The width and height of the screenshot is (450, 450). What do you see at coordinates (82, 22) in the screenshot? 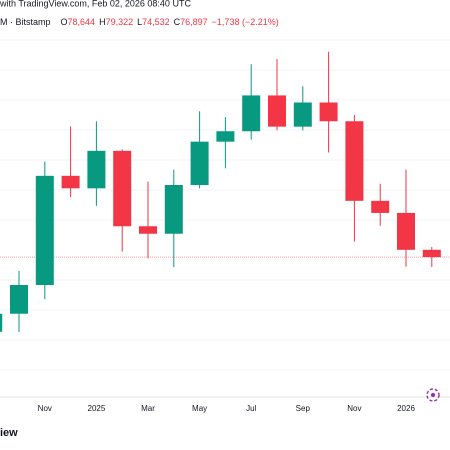
I see `ohlc-value: 78,644` at bounding box center [82, 22].